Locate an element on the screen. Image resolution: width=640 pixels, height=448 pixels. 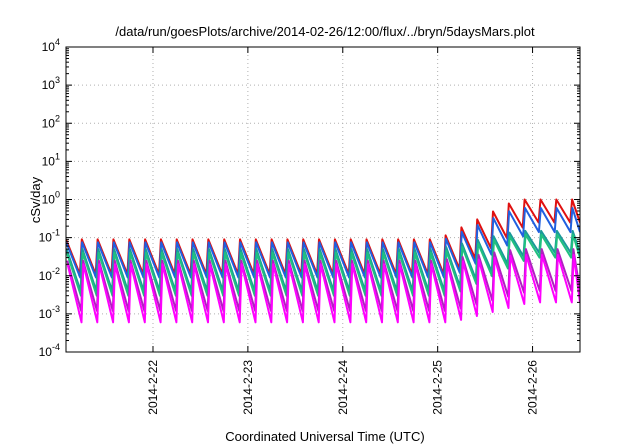
y-tick-exponent: -3 is located at coordinates (56, 309).